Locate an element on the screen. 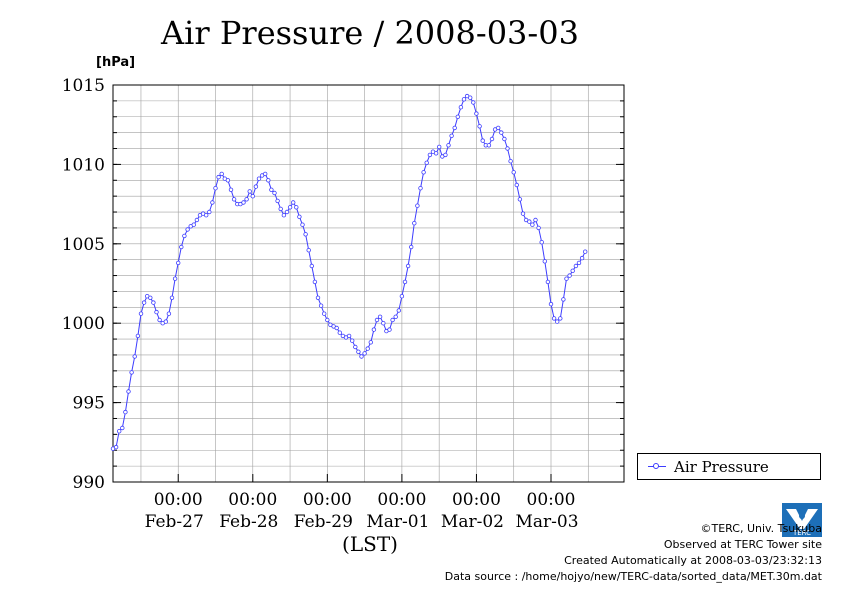 This screenshot has width=842, height=595. copyright-text: ©TERC, Univ. Tsukuba is located at coordinates (761, 528).